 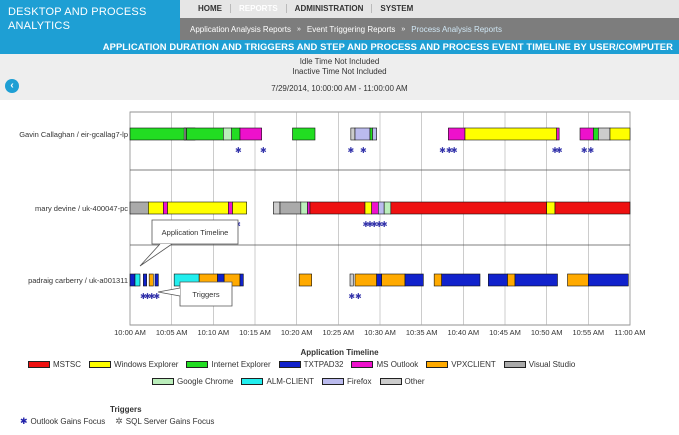 I want to click on callout-app-timeline: Application Timeline, so click(x=189, y=243).